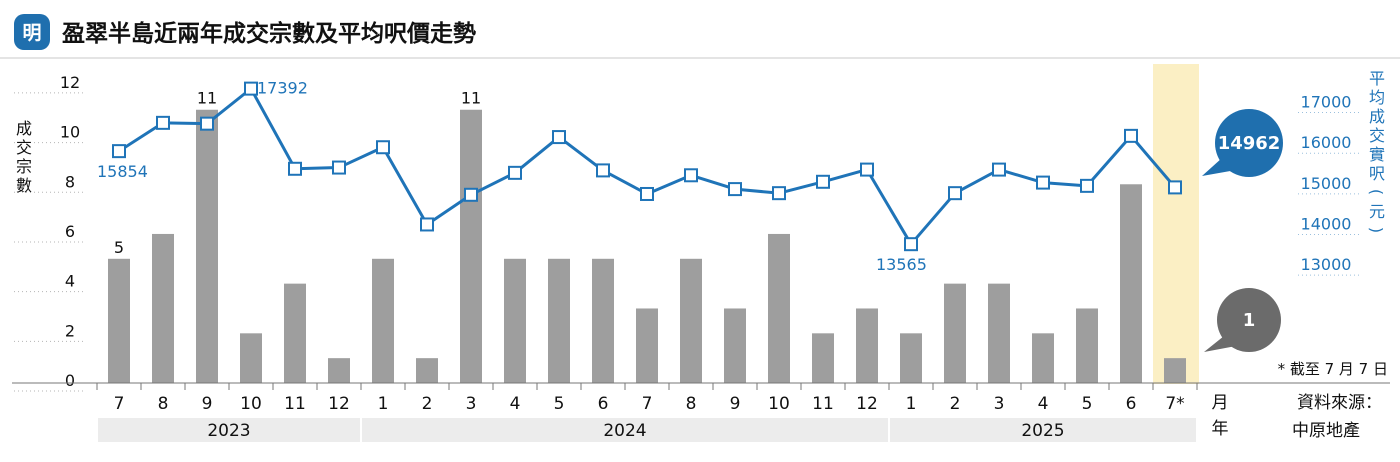  I want to click on right-axis-label-char: 成, so click(1377, 116).